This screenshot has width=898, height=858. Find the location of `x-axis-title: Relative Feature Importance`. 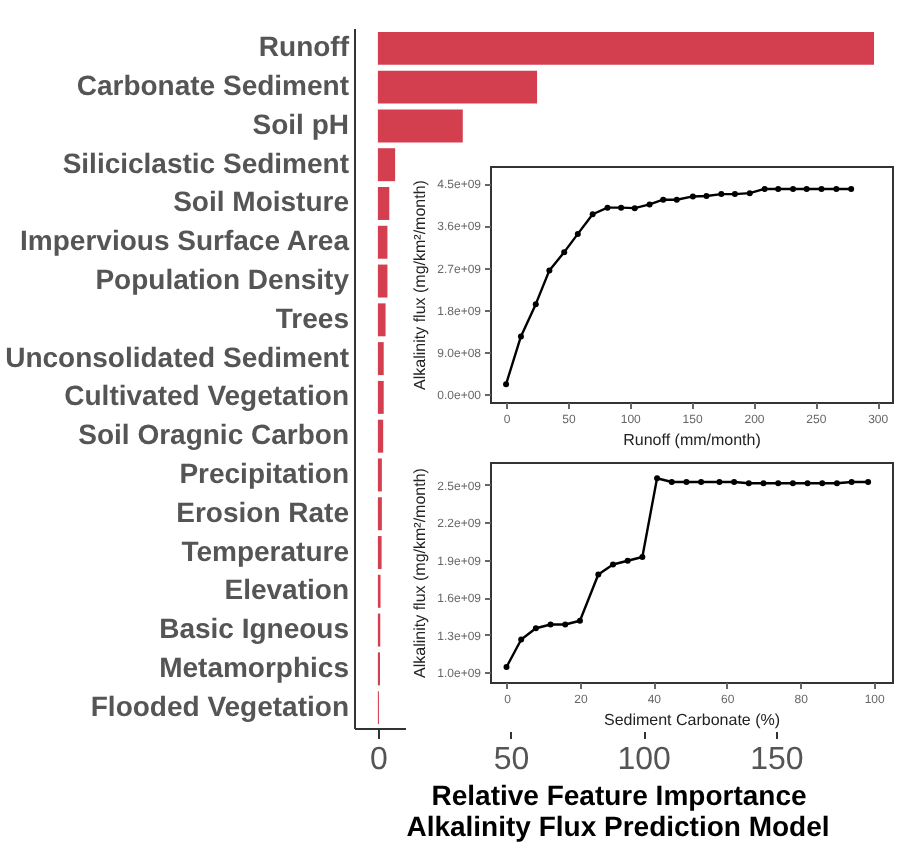

x-axis-title: Relative Feature Importance is located at coordinates (619, 795).